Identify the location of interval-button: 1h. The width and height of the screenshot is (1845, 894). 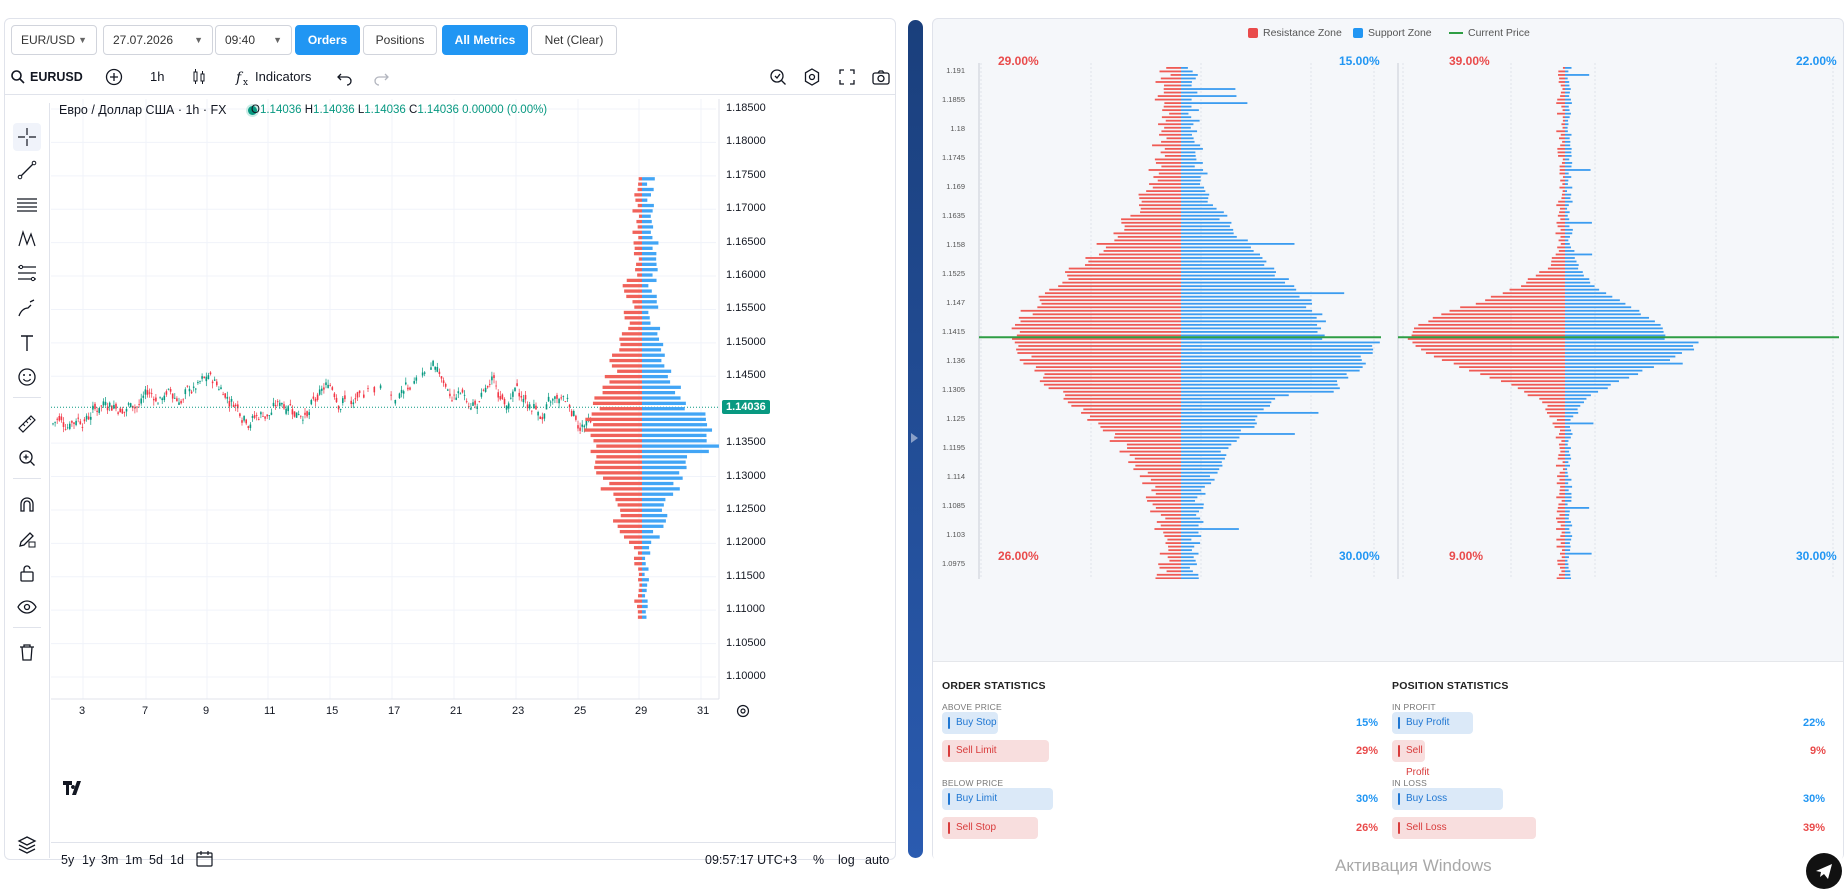
(157, 76).